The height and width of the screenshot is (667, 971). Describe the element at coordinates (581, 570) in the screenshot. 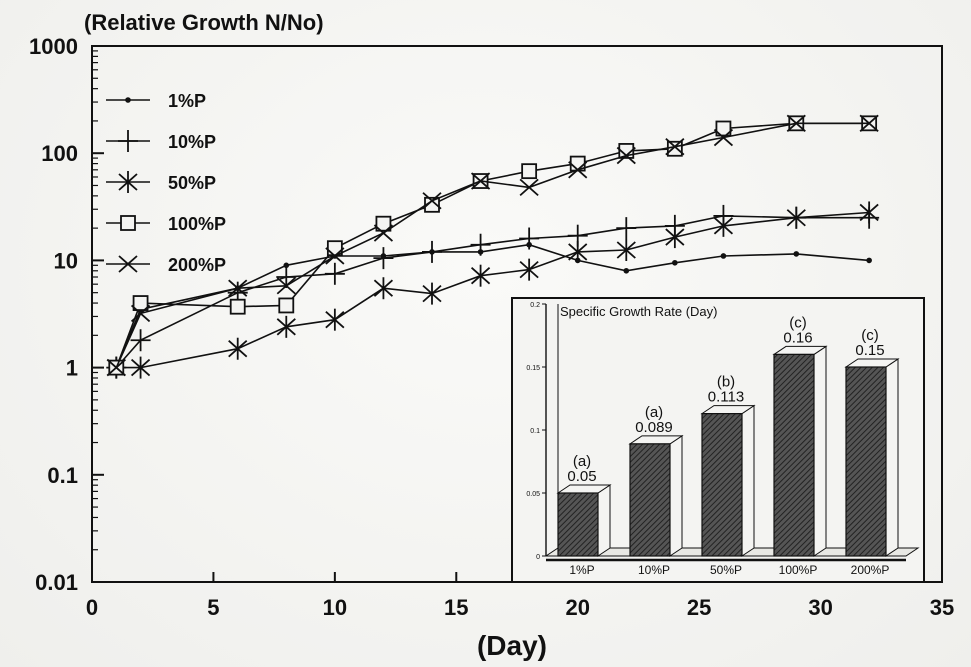

I see `bar-category-label: 1%P` at that location.